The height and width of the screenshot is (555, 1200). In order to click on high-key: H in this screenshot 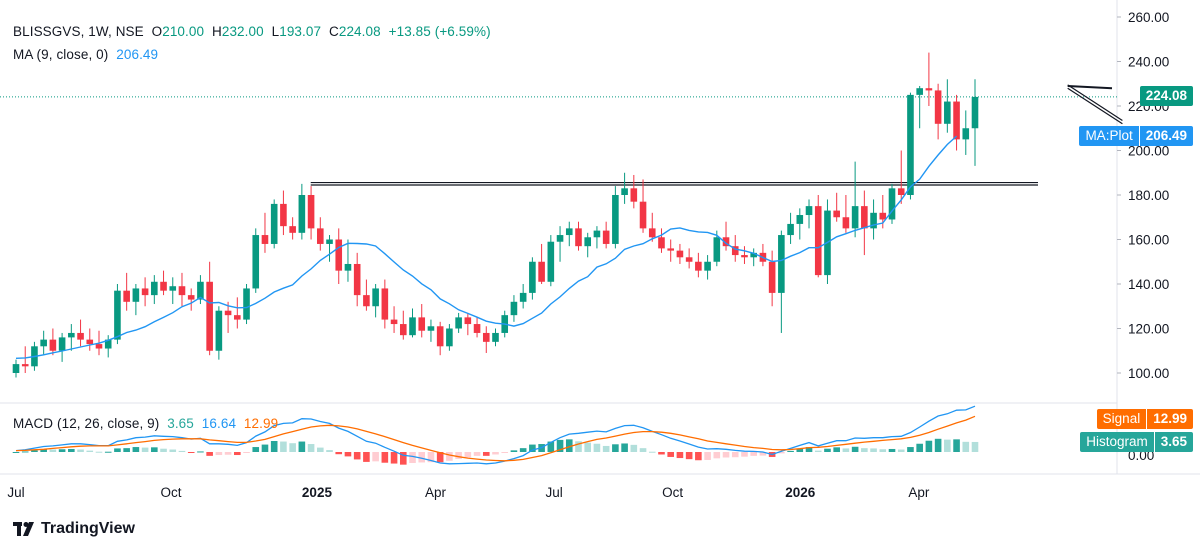, I will do `click(216, 31)`.